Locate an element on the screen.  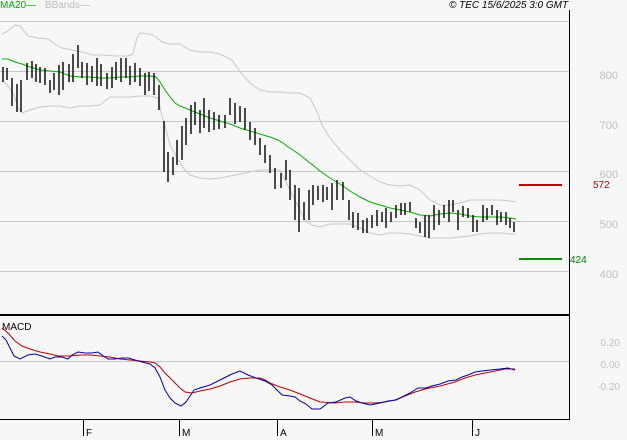
macd-signal-line is located at coordinates (258, 365).